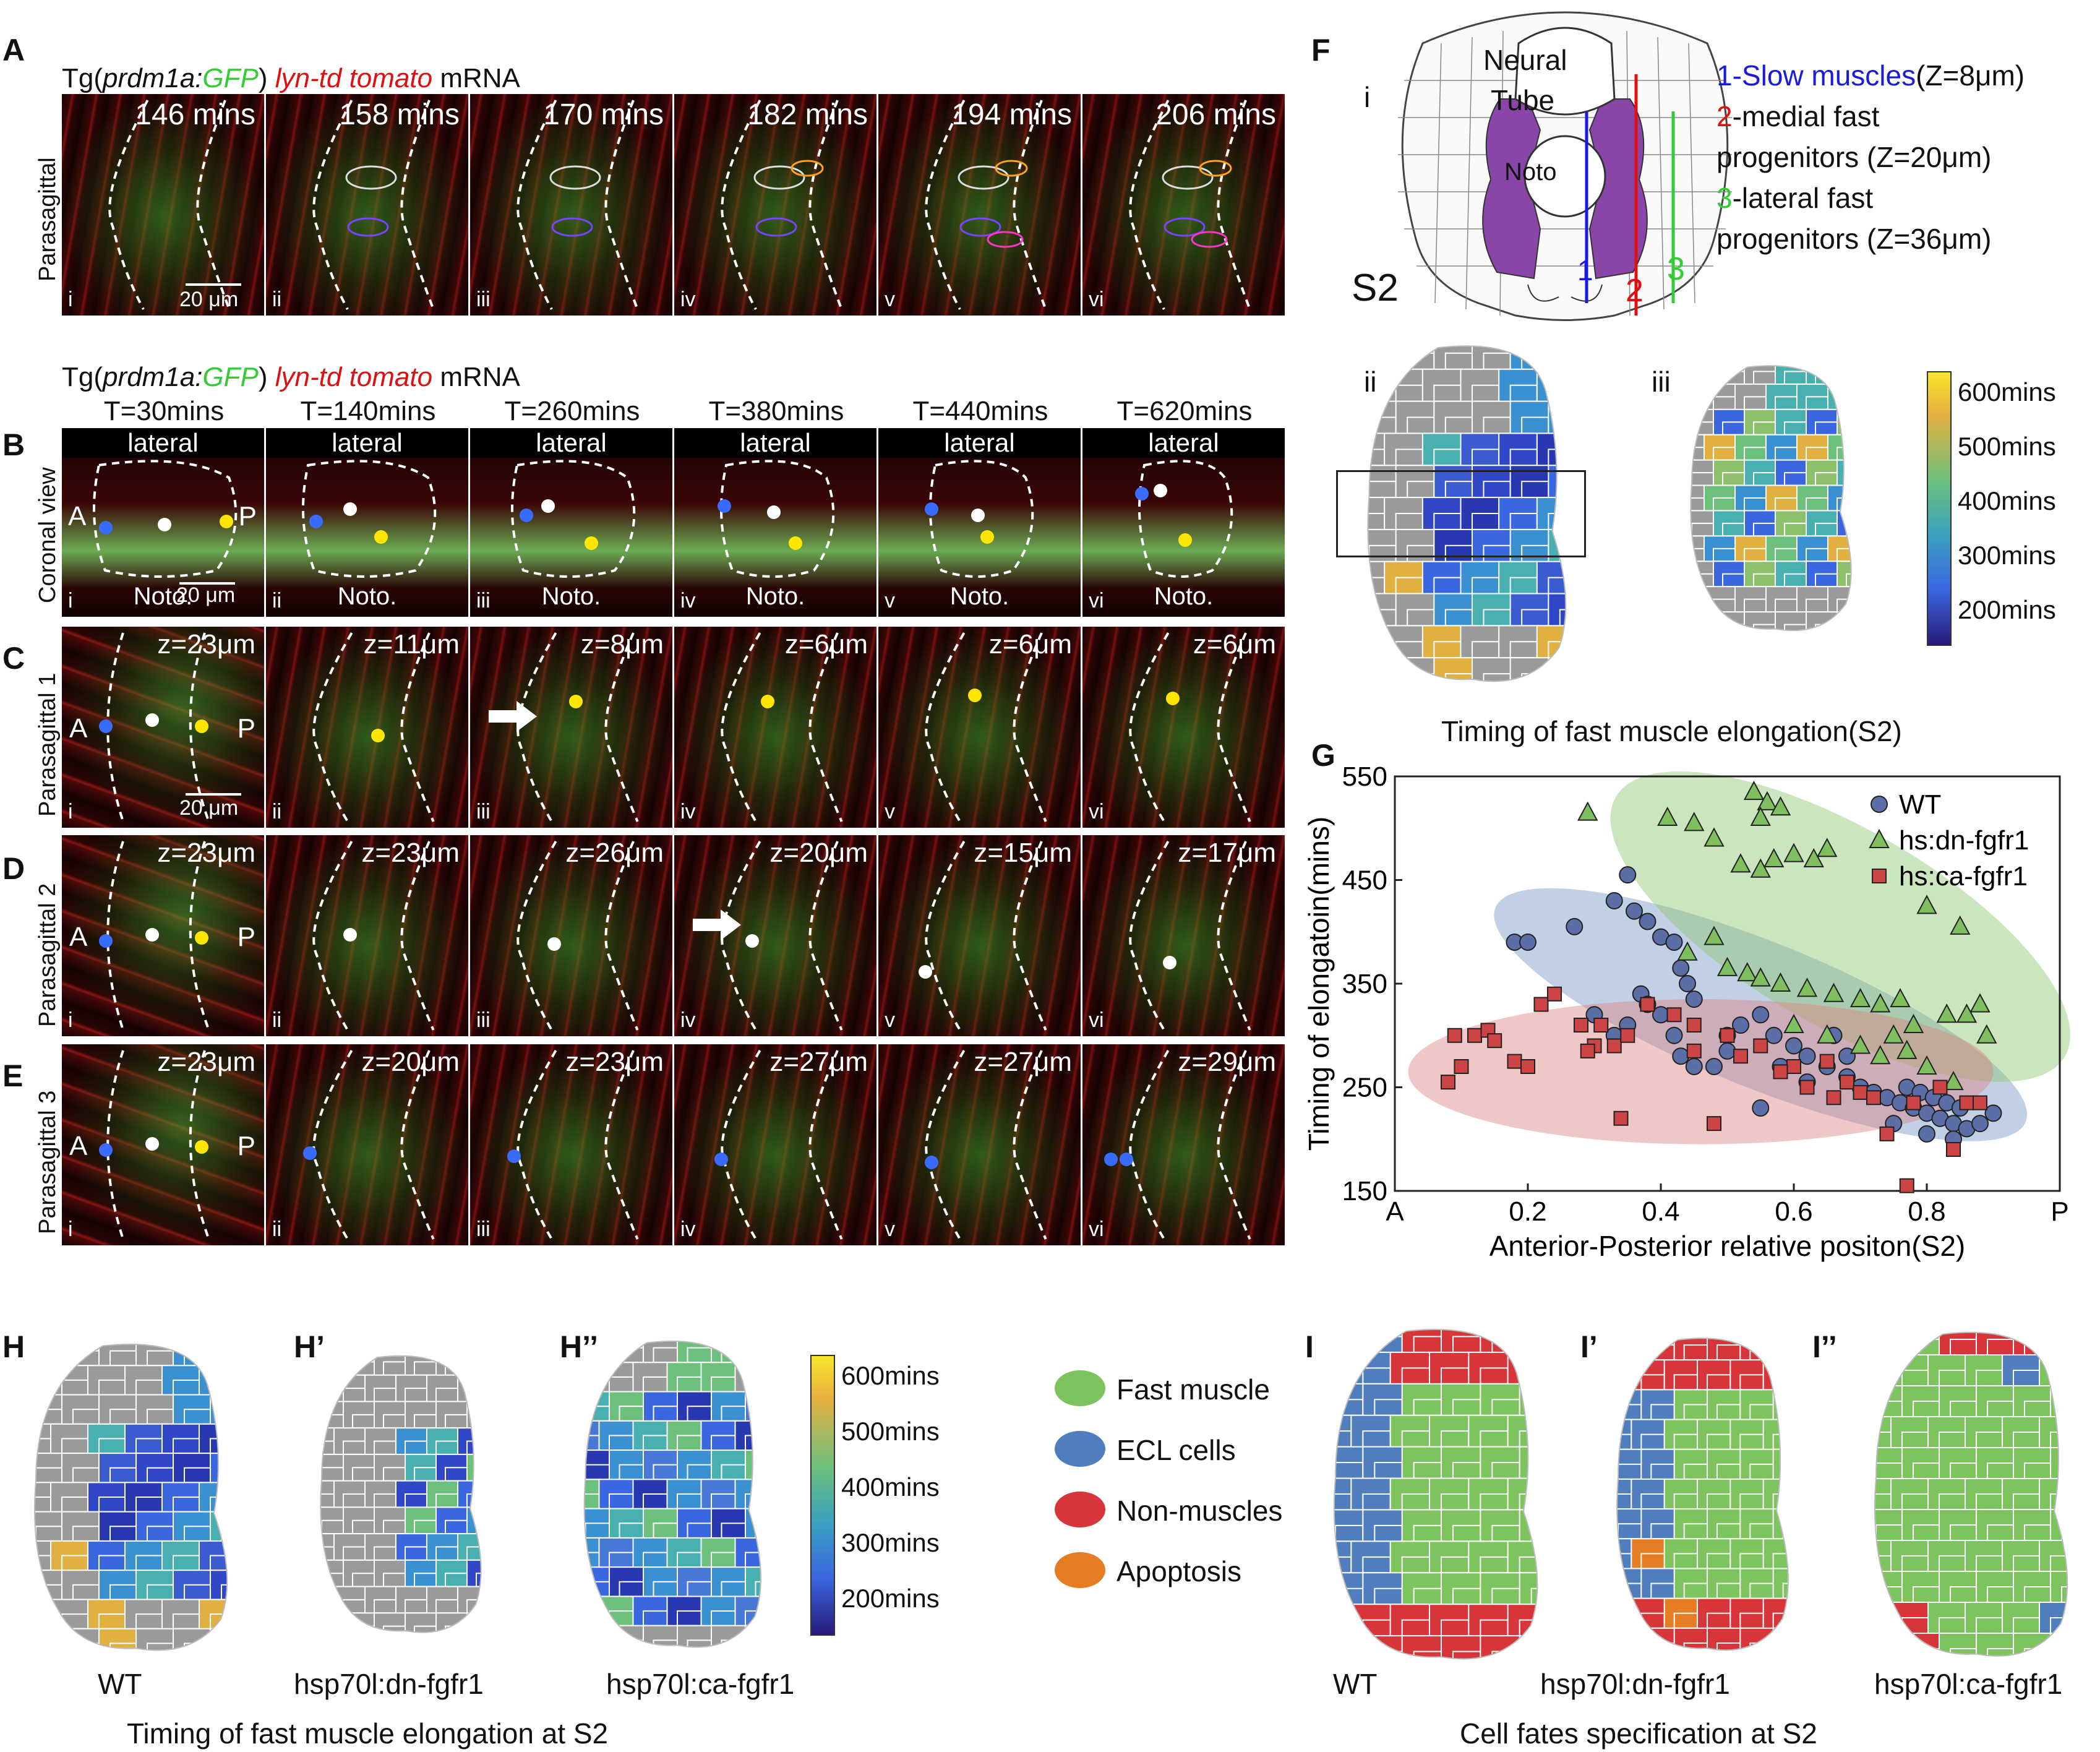 The height and width of the screenshot is (1752, 2100). Describe the element at coordinates (71, 1229) in the screenshot. I see `panel-roman-numeral: i` at that location.